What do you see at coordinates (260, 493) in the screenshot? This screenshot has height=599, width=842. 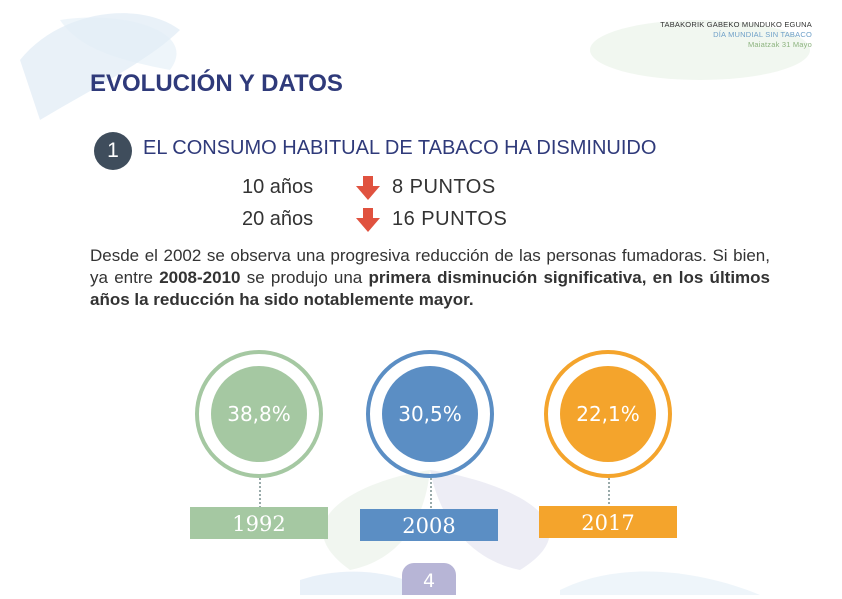 I see `connector-1992` at bounding box center [260, 493].